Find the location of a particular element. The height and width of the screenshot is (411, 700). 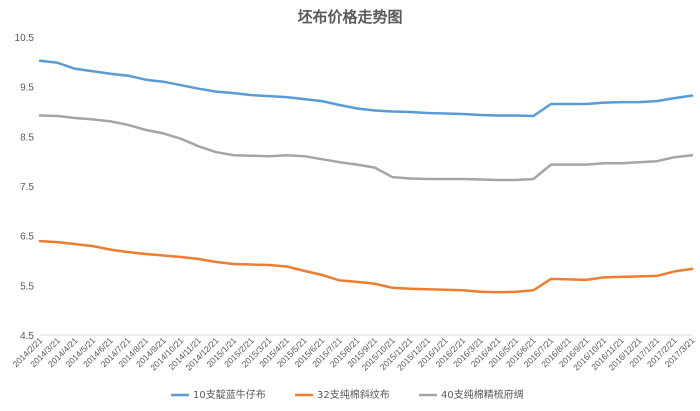

legend: 10支靛蓝牛仔布 32支纯棉斜纹布 40支纯棉精梳府绸 is located at coordinates (347, 394).